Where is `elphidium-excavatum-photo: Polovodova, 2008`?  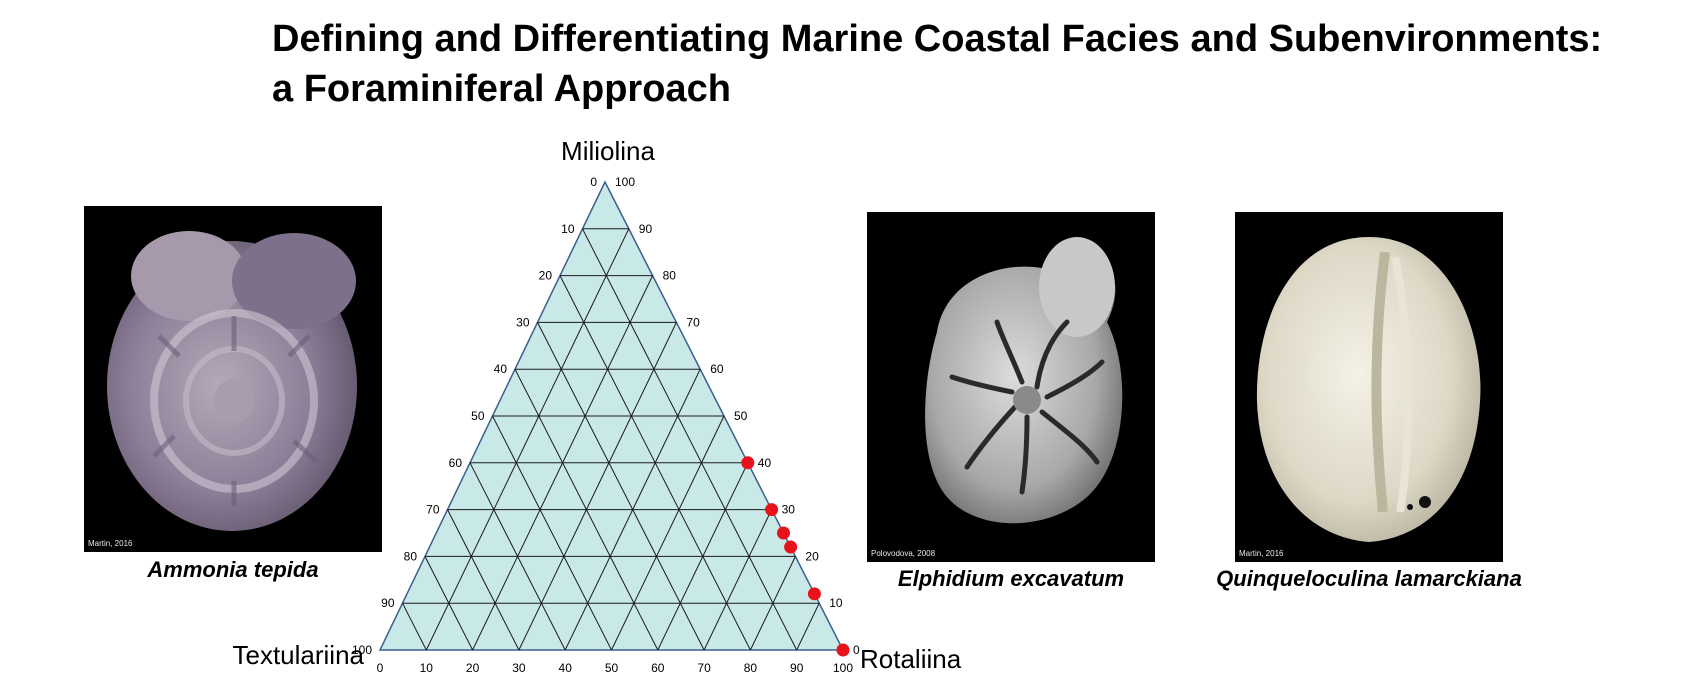 elphidium-excavatum-photo: Polovodova, 2008 is located at coordinates (1011, 387).